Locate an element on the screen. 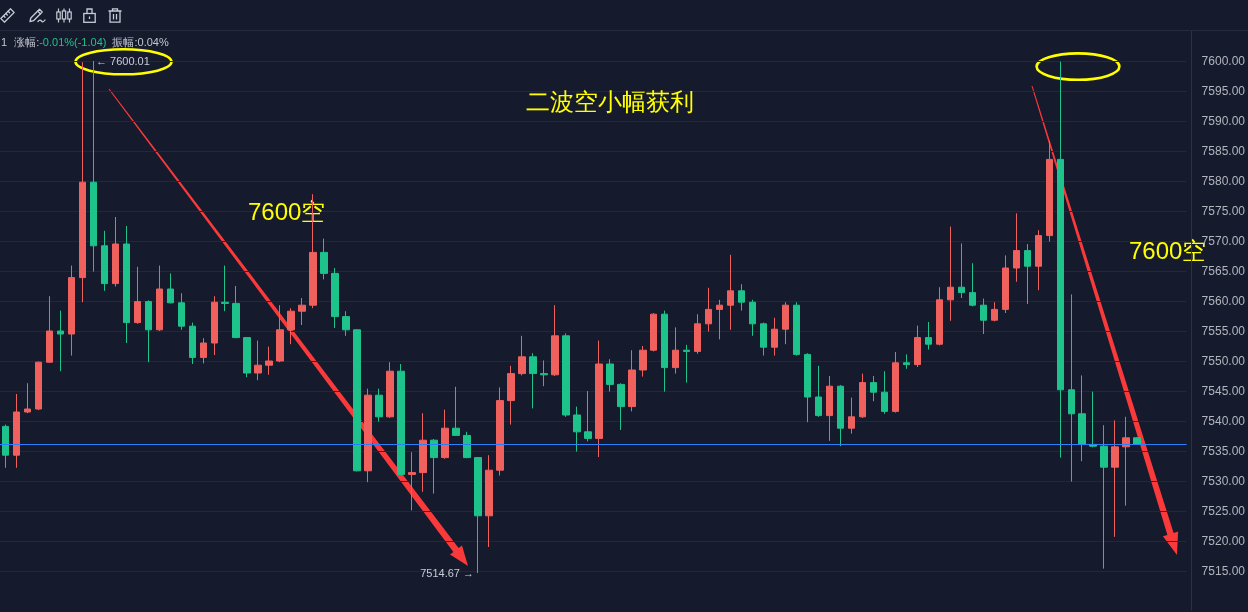 This screenshot has height=612, width=1248. y-tick-label: 7585.00 is located at coordinates (1223, 151).